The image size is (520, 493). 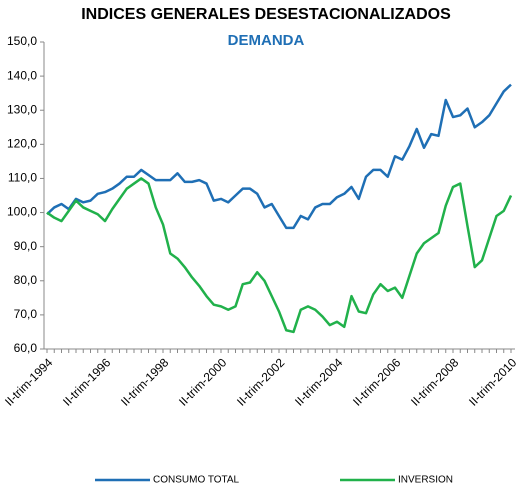 I want to click on legend-label: INVERSION, so click(x=425, y=480).